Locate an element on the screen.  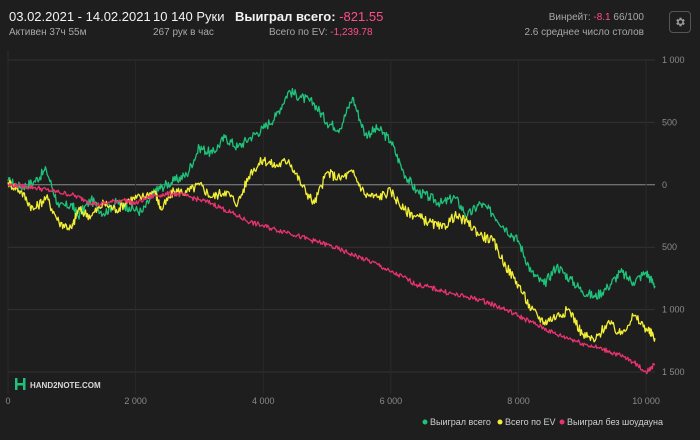
winrate: Винрейт: -8.1 66/100 is located at coordinates (596, 17).